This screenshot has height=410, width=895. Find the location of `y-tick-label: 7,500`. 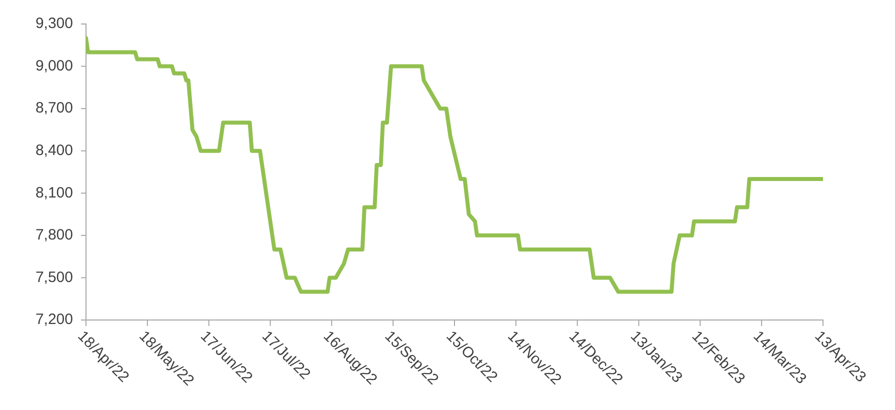

y-tick-label: 7,500 is located at coordinates (54, 277).